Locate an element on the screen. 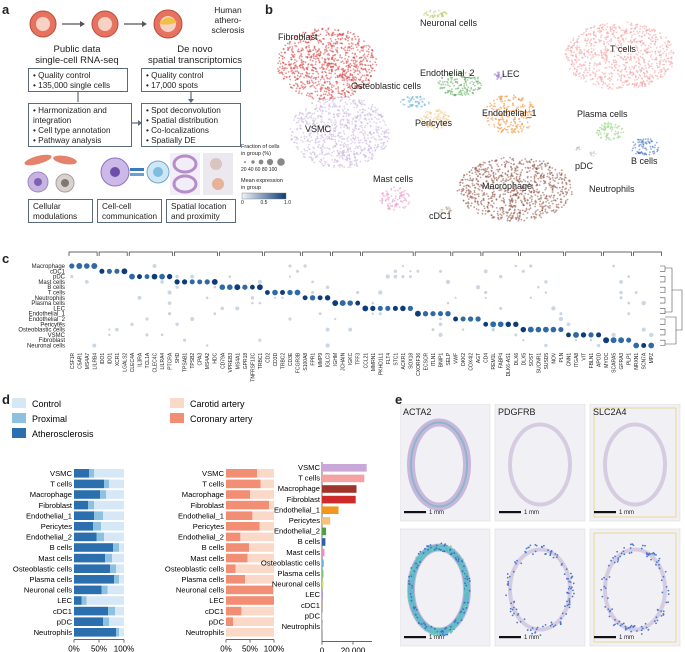  axis-tick-label: 100% is located at coordinates (274, 648).